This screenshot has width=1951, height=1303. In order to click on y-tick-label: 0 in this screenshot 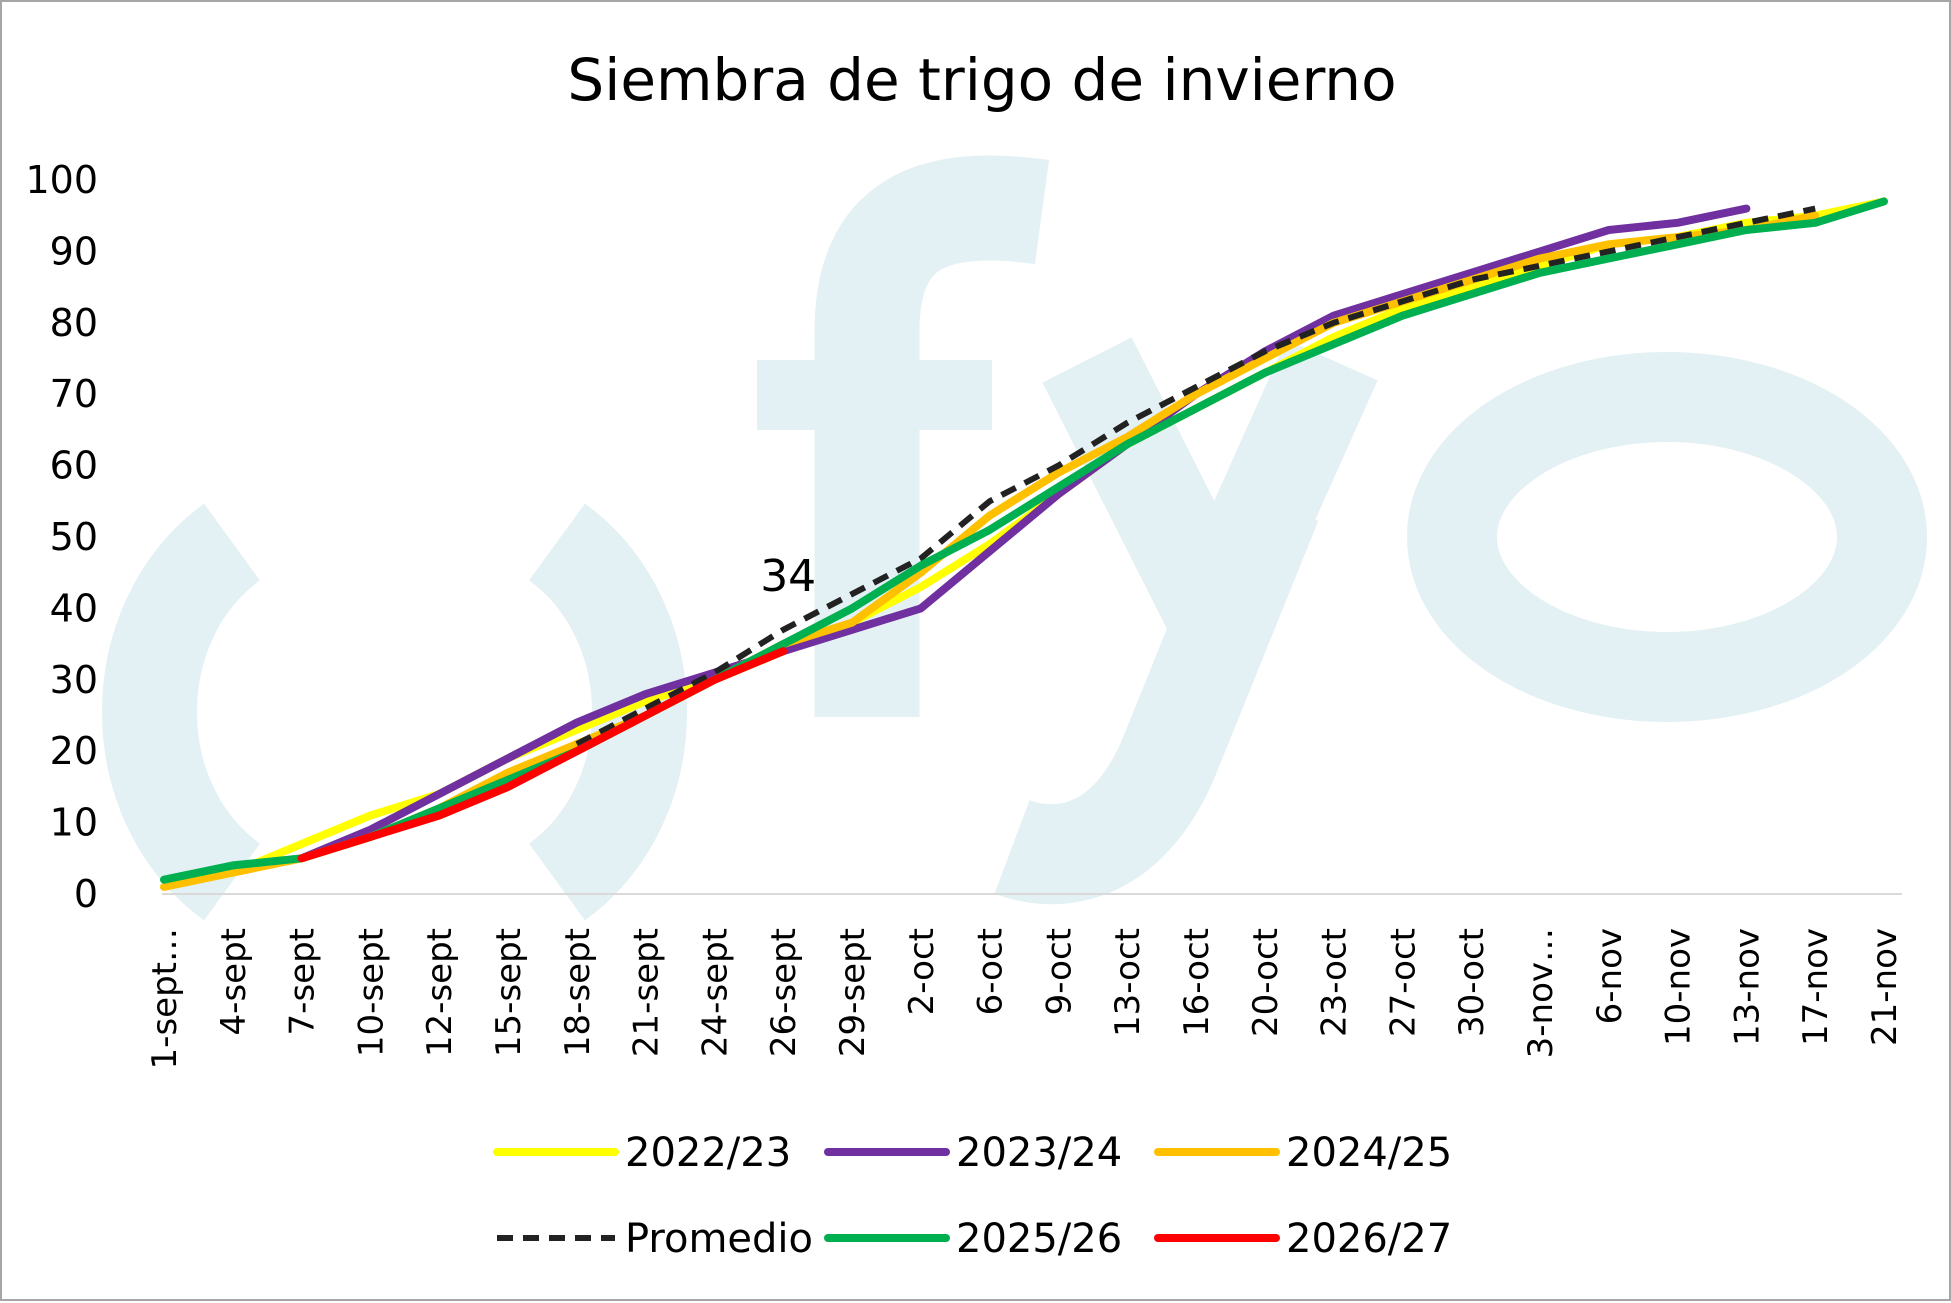, I will do `click(86, 894)`.